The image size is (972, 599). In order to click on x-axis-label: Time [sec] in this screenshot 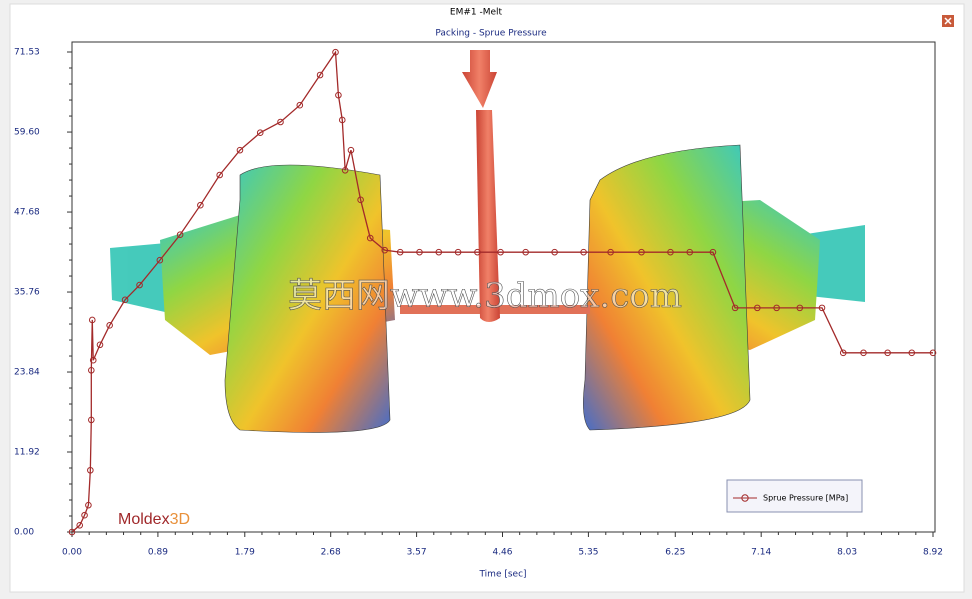, I will do `click(502, 575)`.